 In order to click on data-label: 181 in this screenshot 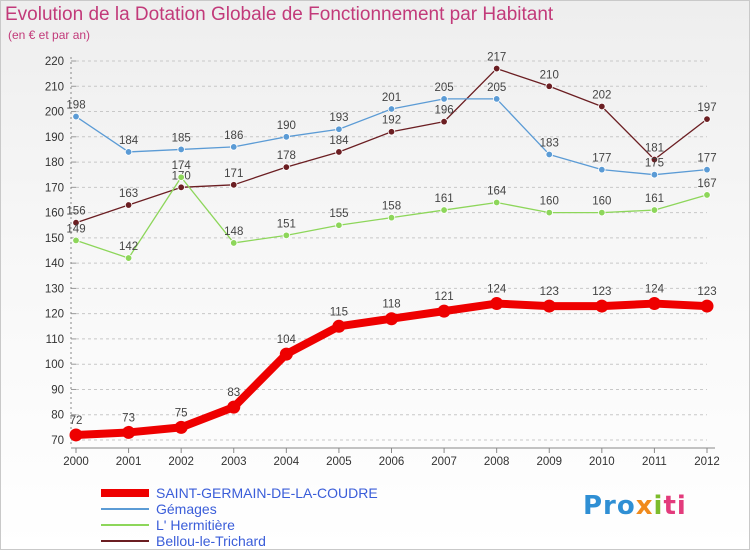, I will do `click(654, 149)`.